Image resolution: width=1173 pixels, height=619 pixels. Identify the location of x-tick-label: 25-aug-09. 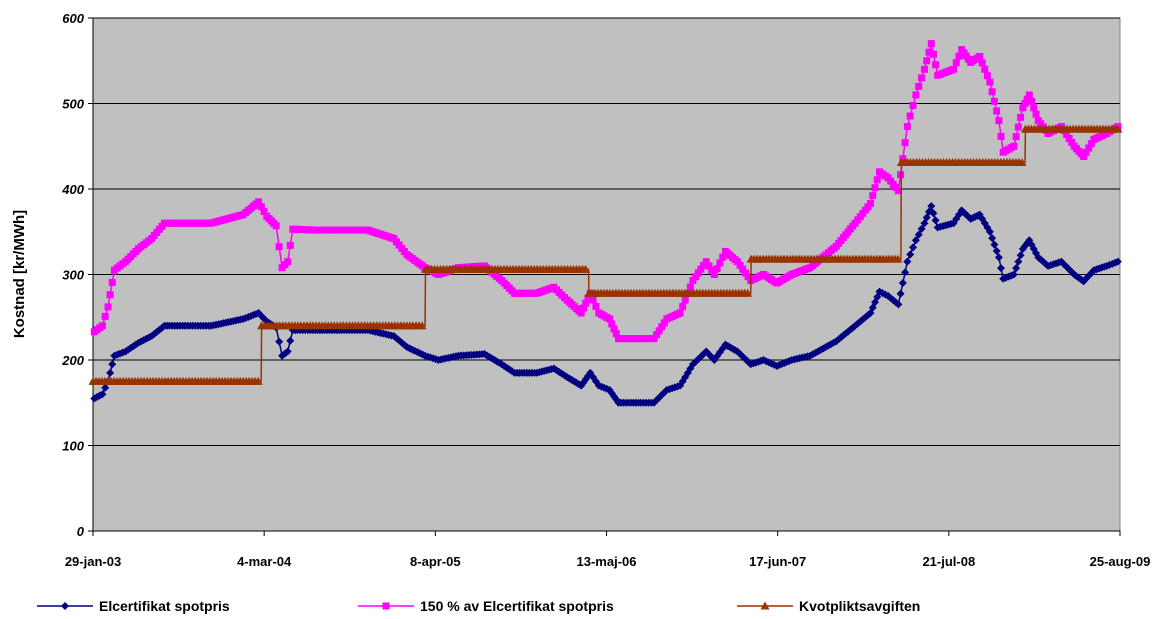
(1120, 561).